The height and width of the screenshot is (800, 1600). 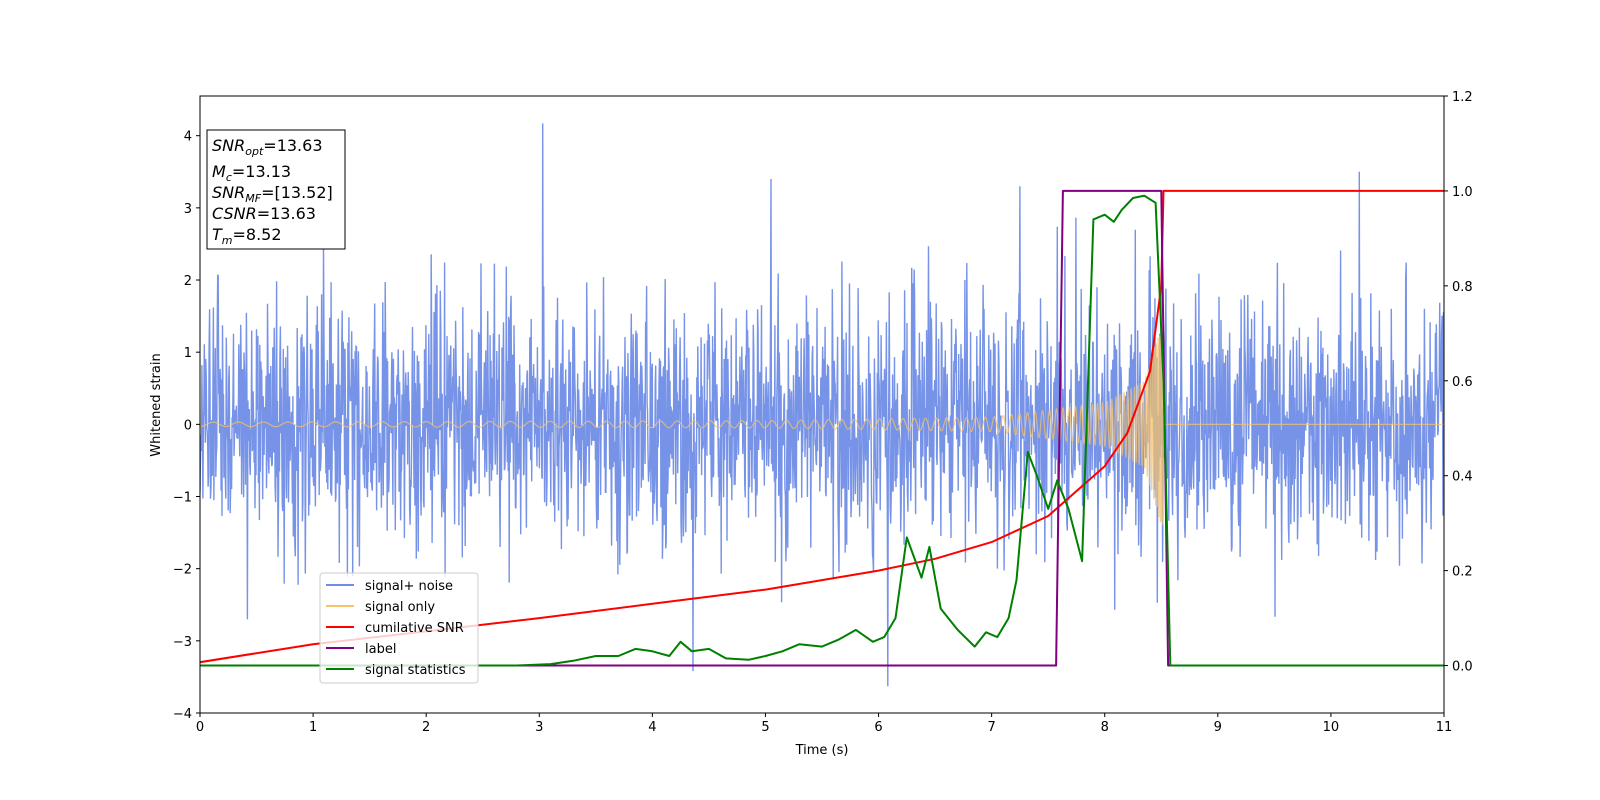 What do you see at coordinates (1462, 572) in the screenshot?
I see `y2-tick-label-1: 0.2` at bounding box center [1462, 572].